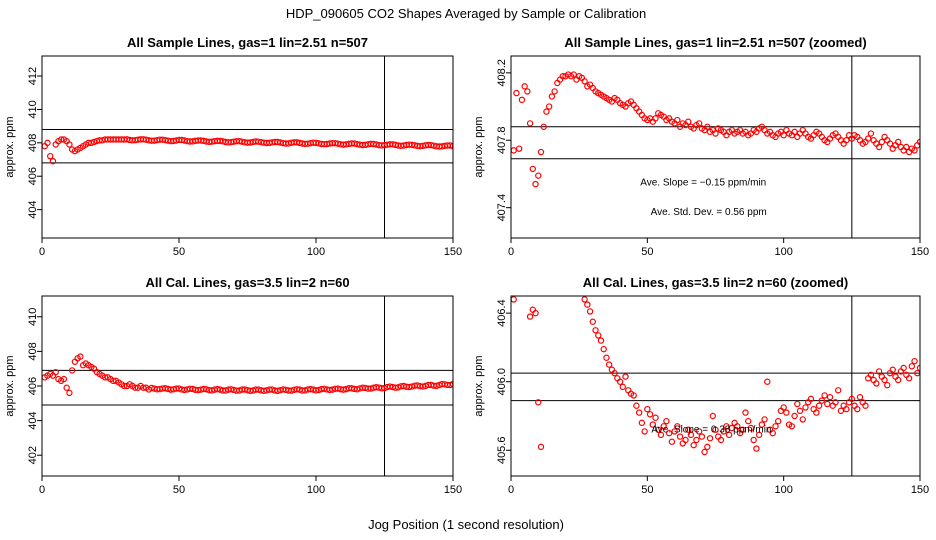 The width and height of the screenshot is (936, 540). I want to click on y-tick-label: 406.0, so click(502, 382).